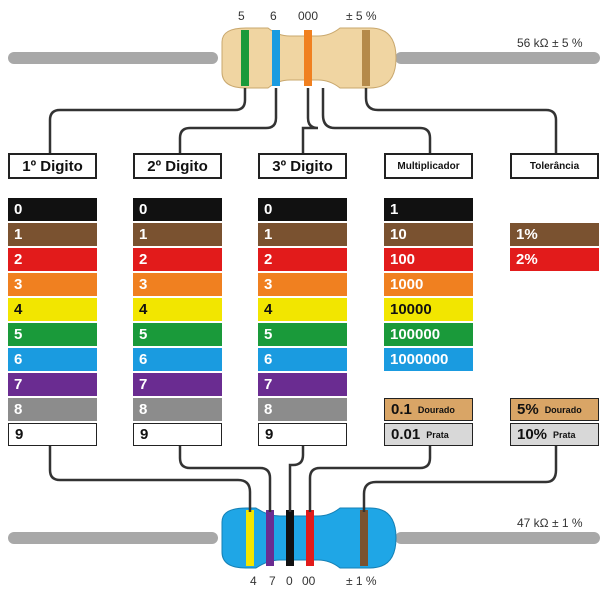 The height and width of the screenshot is (601, 607). What do you see at coordinates (143, 309) in the screenshot?
I see `digit-2-band-label: 4` at bounding box center [143, 309].